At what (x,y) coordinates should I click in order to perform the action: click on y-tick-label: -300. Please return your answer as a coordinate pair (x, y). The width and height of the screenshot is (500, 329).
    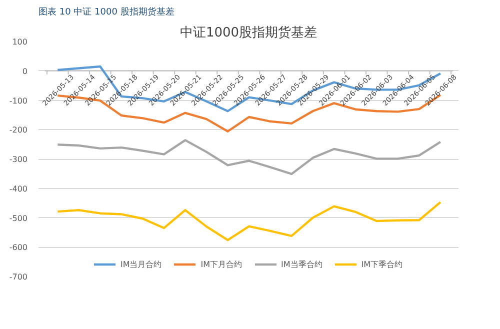
    Looking at the image, I should click on (18, 159).